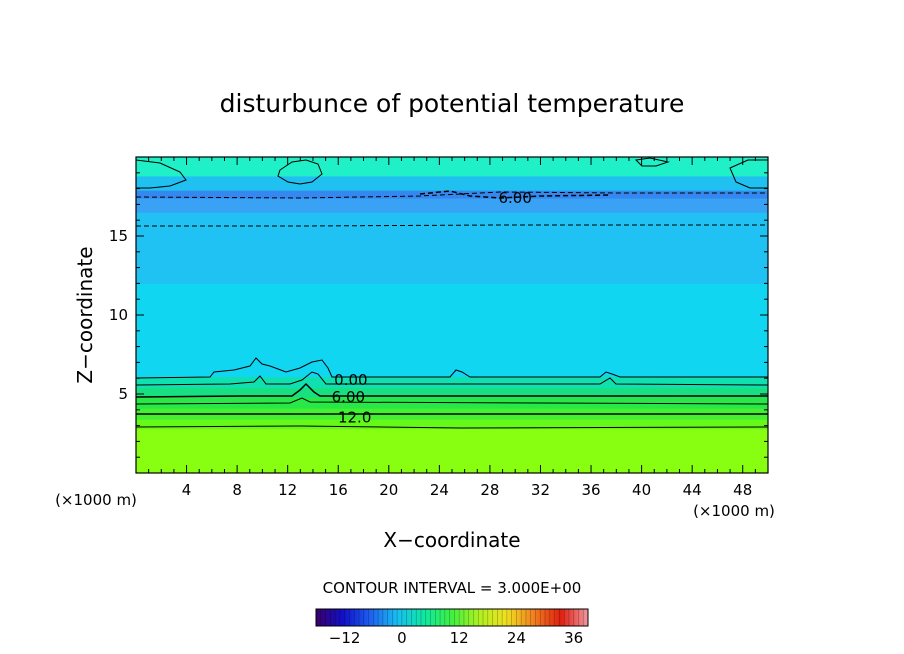 The height and width of the screenshot is (654, 904). What do you see at coordinates (96, 500) in the screenshot?
I see `x-unit-left: (×1000 m)` at bounding box center [96, 500].